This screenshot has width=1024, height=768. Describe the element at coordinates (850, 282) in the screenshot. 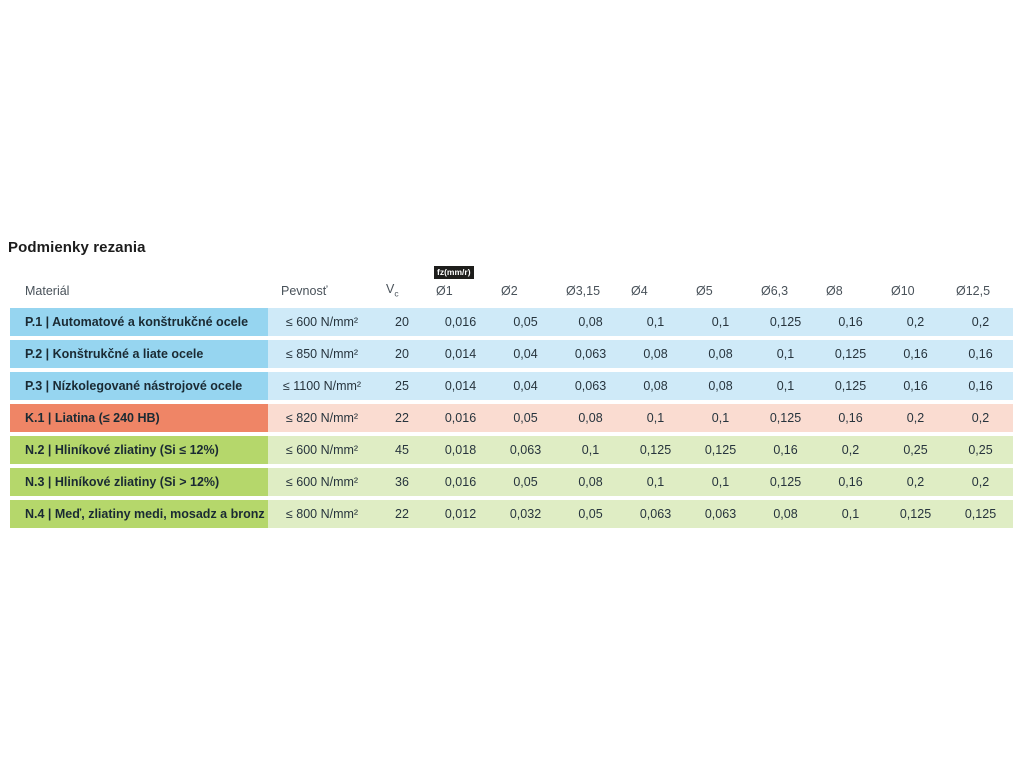

I see `diameter-column-header-7: Ø8` at that location.